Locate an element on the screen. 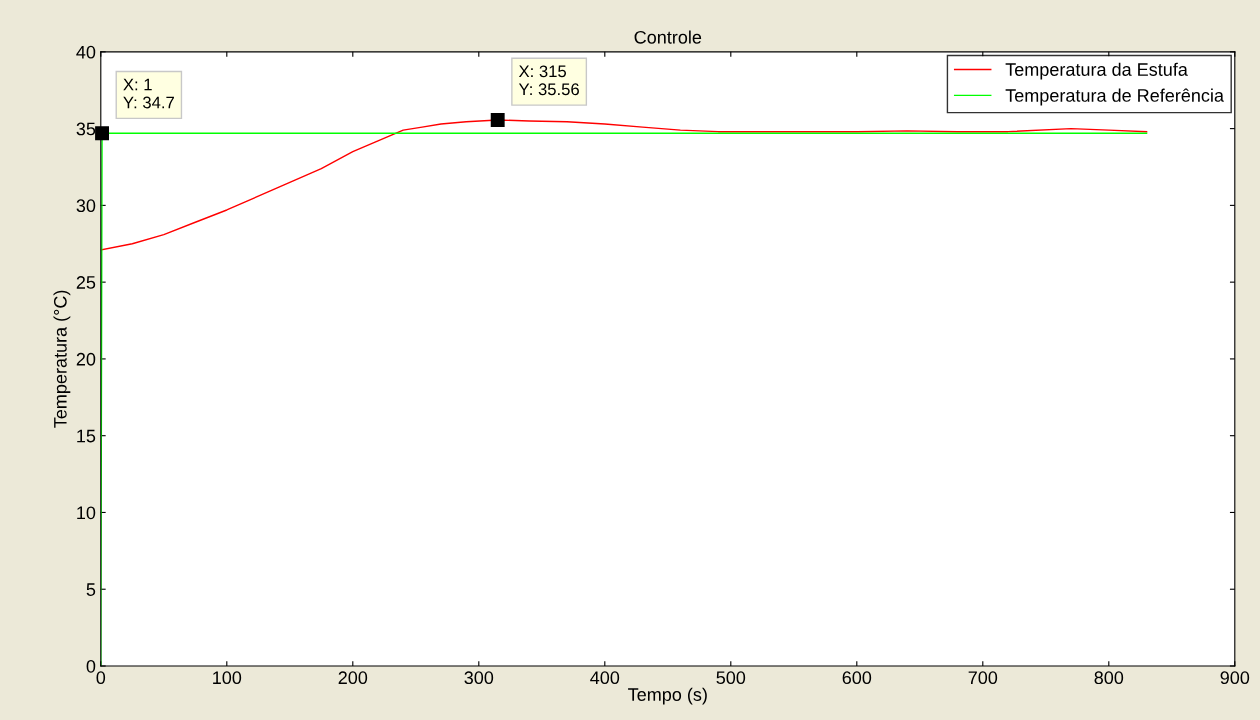  y-tick-label: 10 is located at coordinates (86, 513).